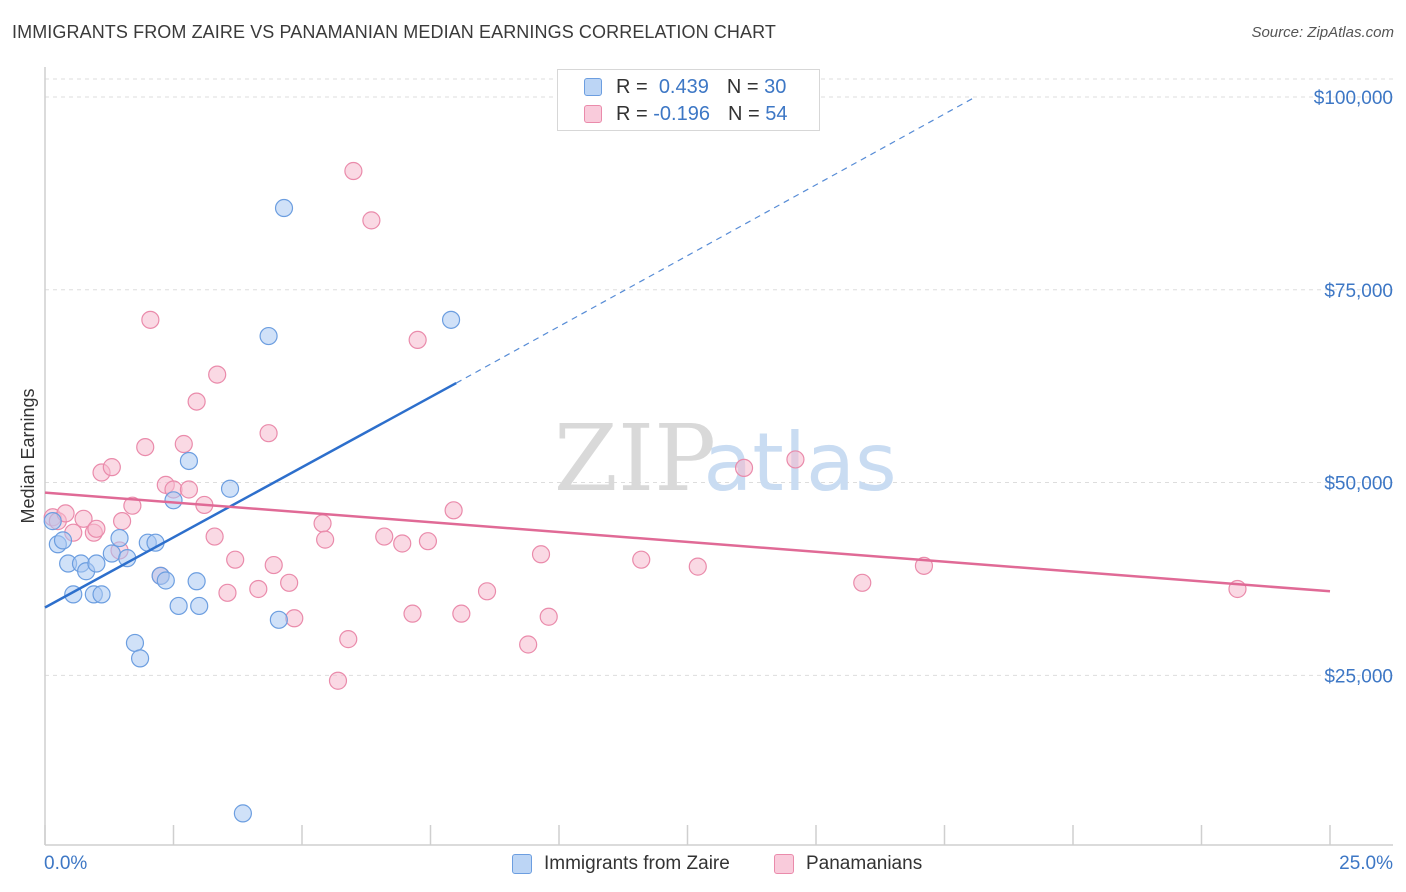 The height and width of the screenshot is (892, 1406). I want to click on legend-row-panamanians: R = -0.196 N = 54, so click(685, 114).